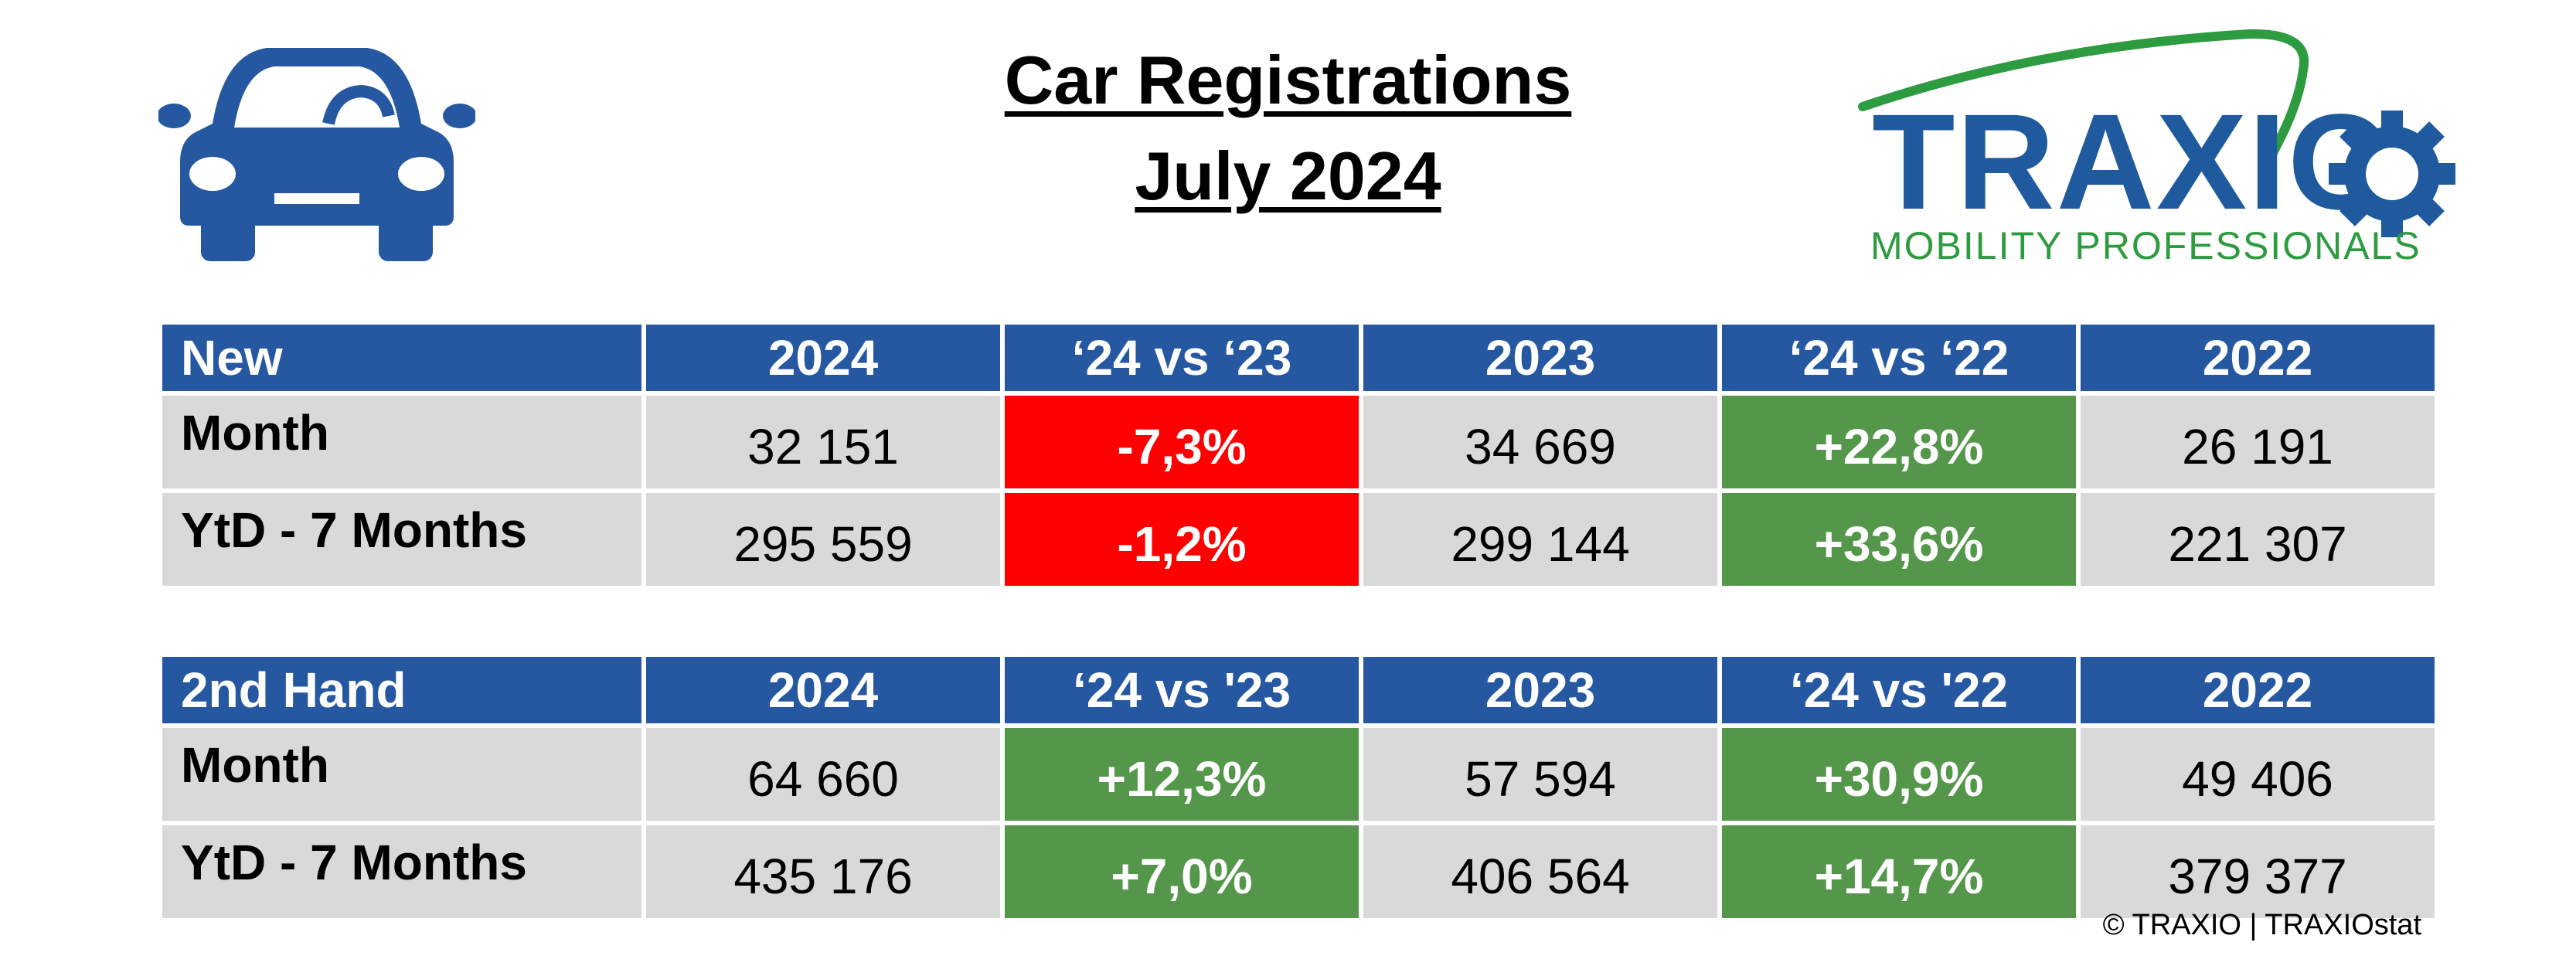 This screenshot has height=966, width=2576. I want to click on value-2023: 34 669, so click(1540, 442).